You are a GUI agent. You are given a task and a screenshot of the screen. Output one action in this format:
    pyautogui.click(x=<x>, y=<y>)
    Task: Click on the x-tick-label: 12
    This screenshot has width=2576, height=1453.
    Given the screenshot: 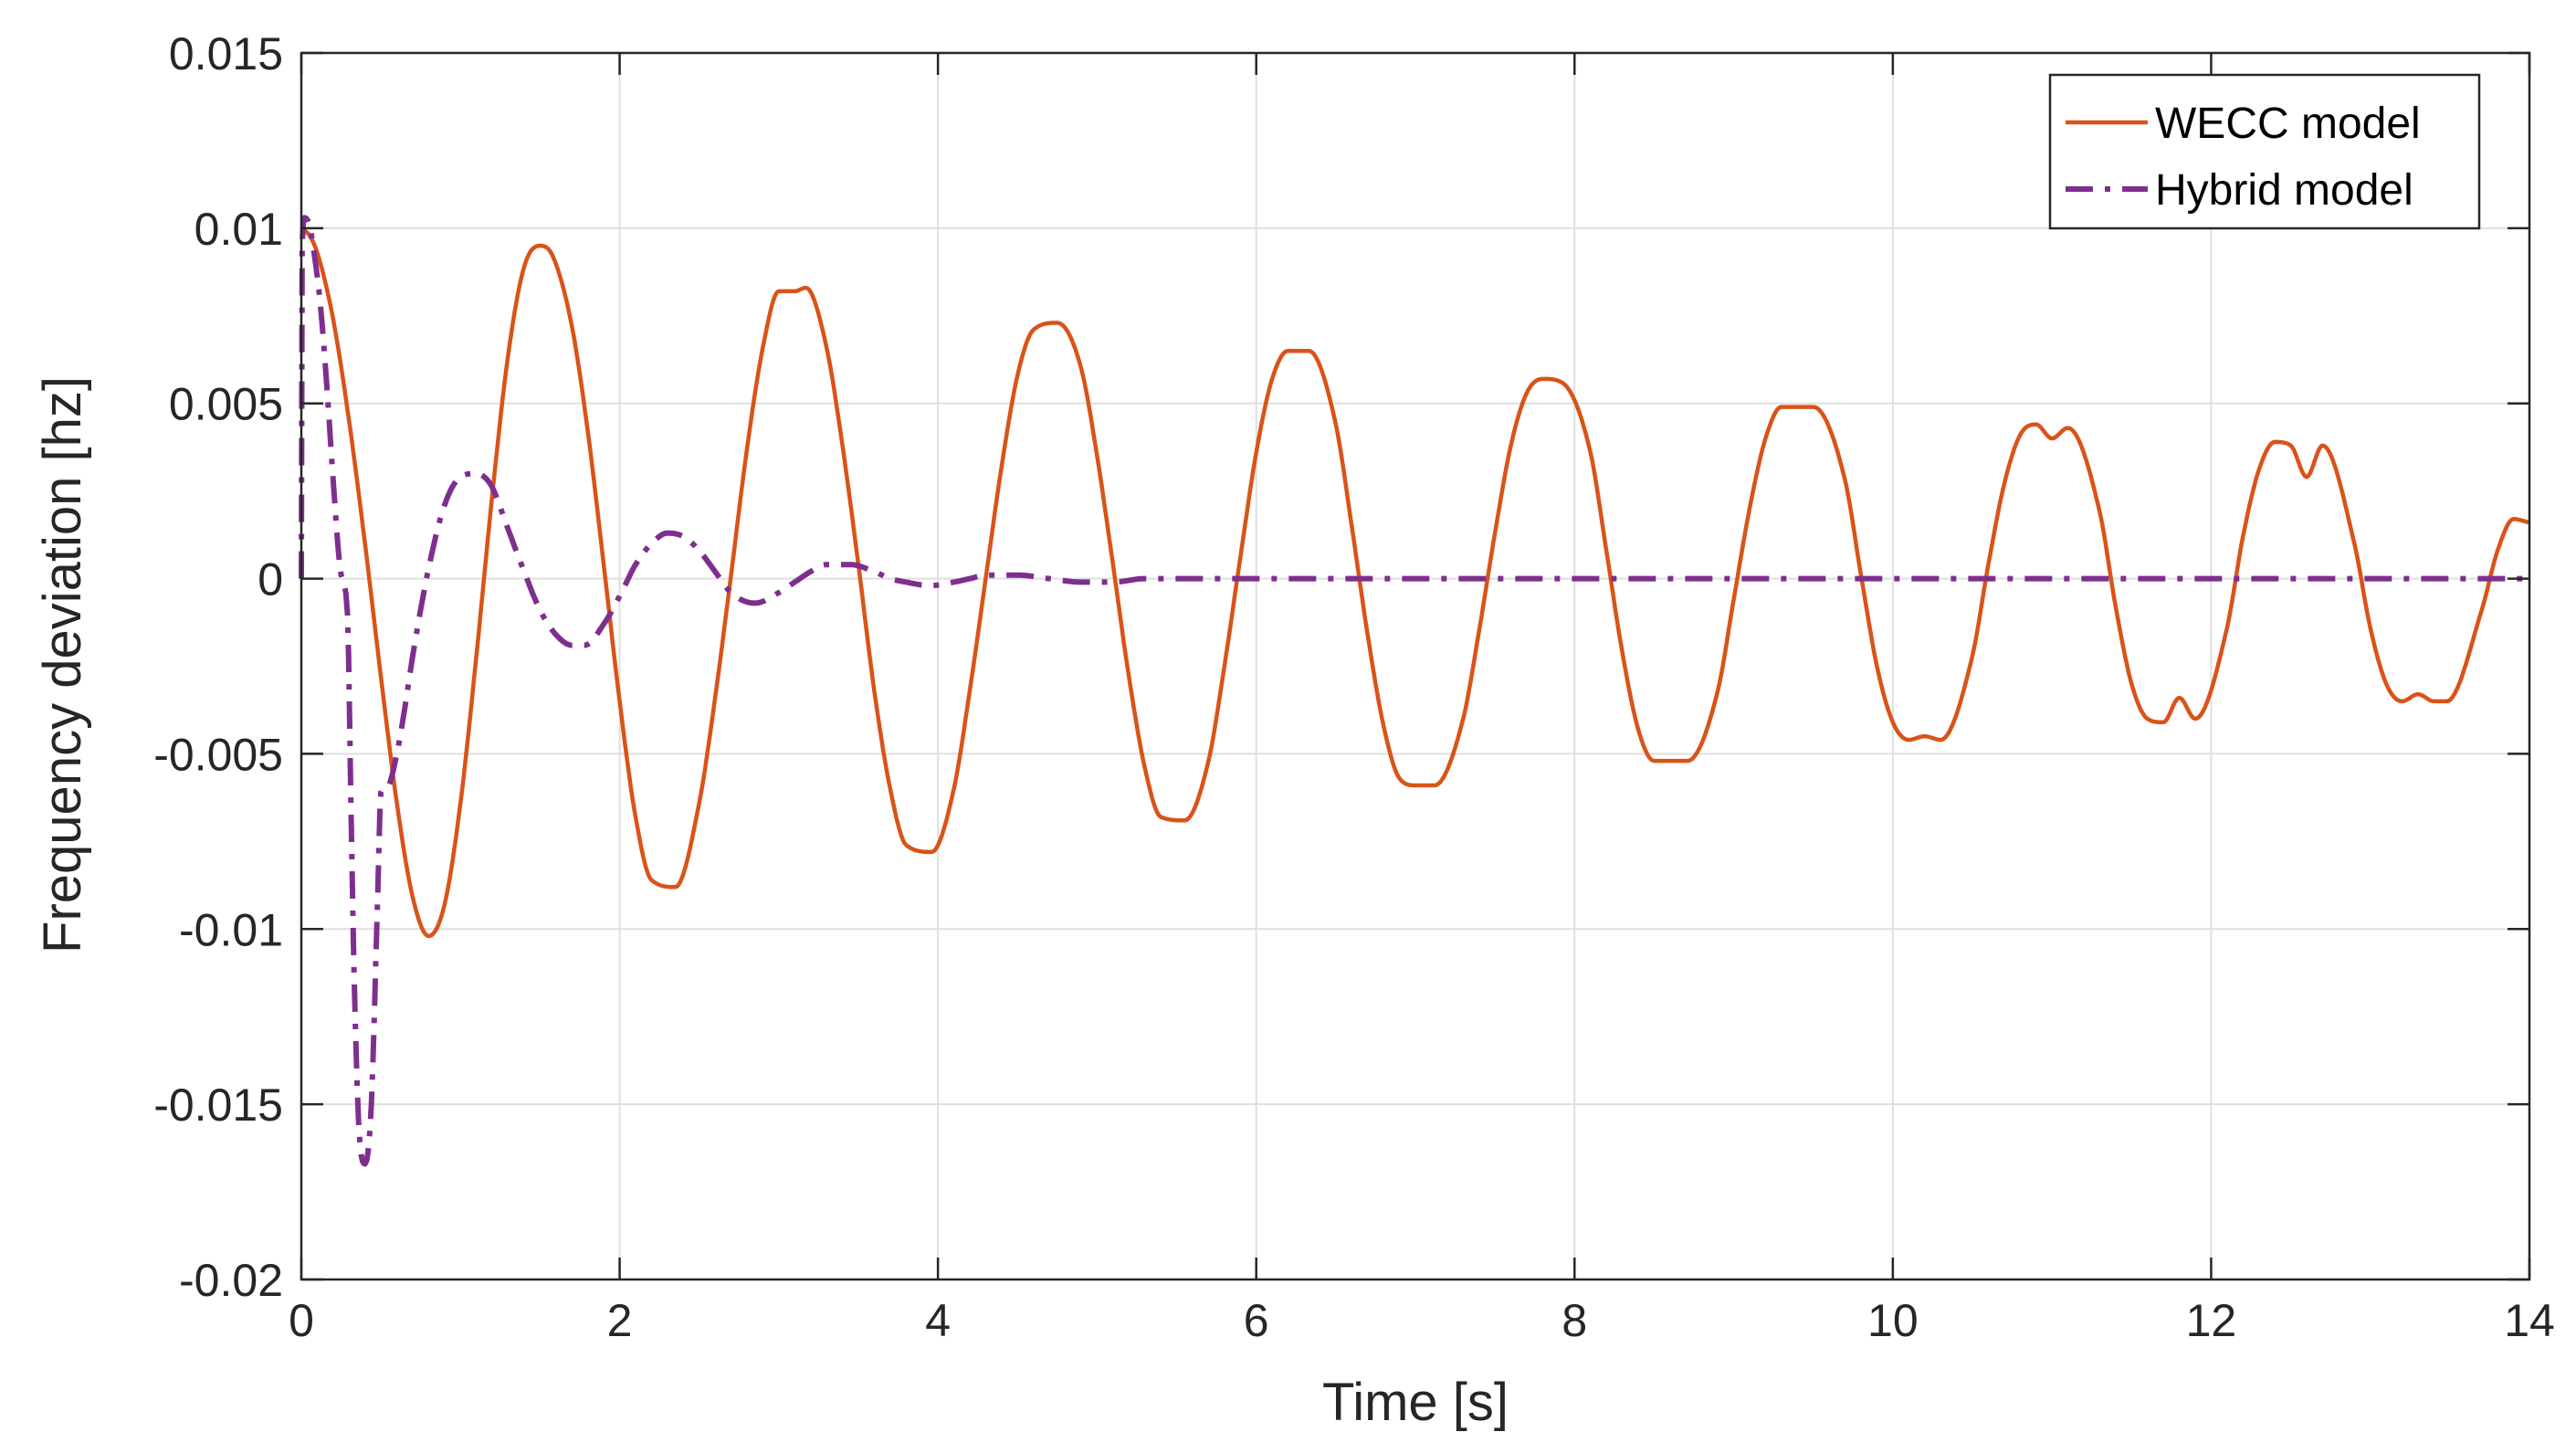 What is the action you would take?
    pyautogui.click(x=2211, y=1320)
    